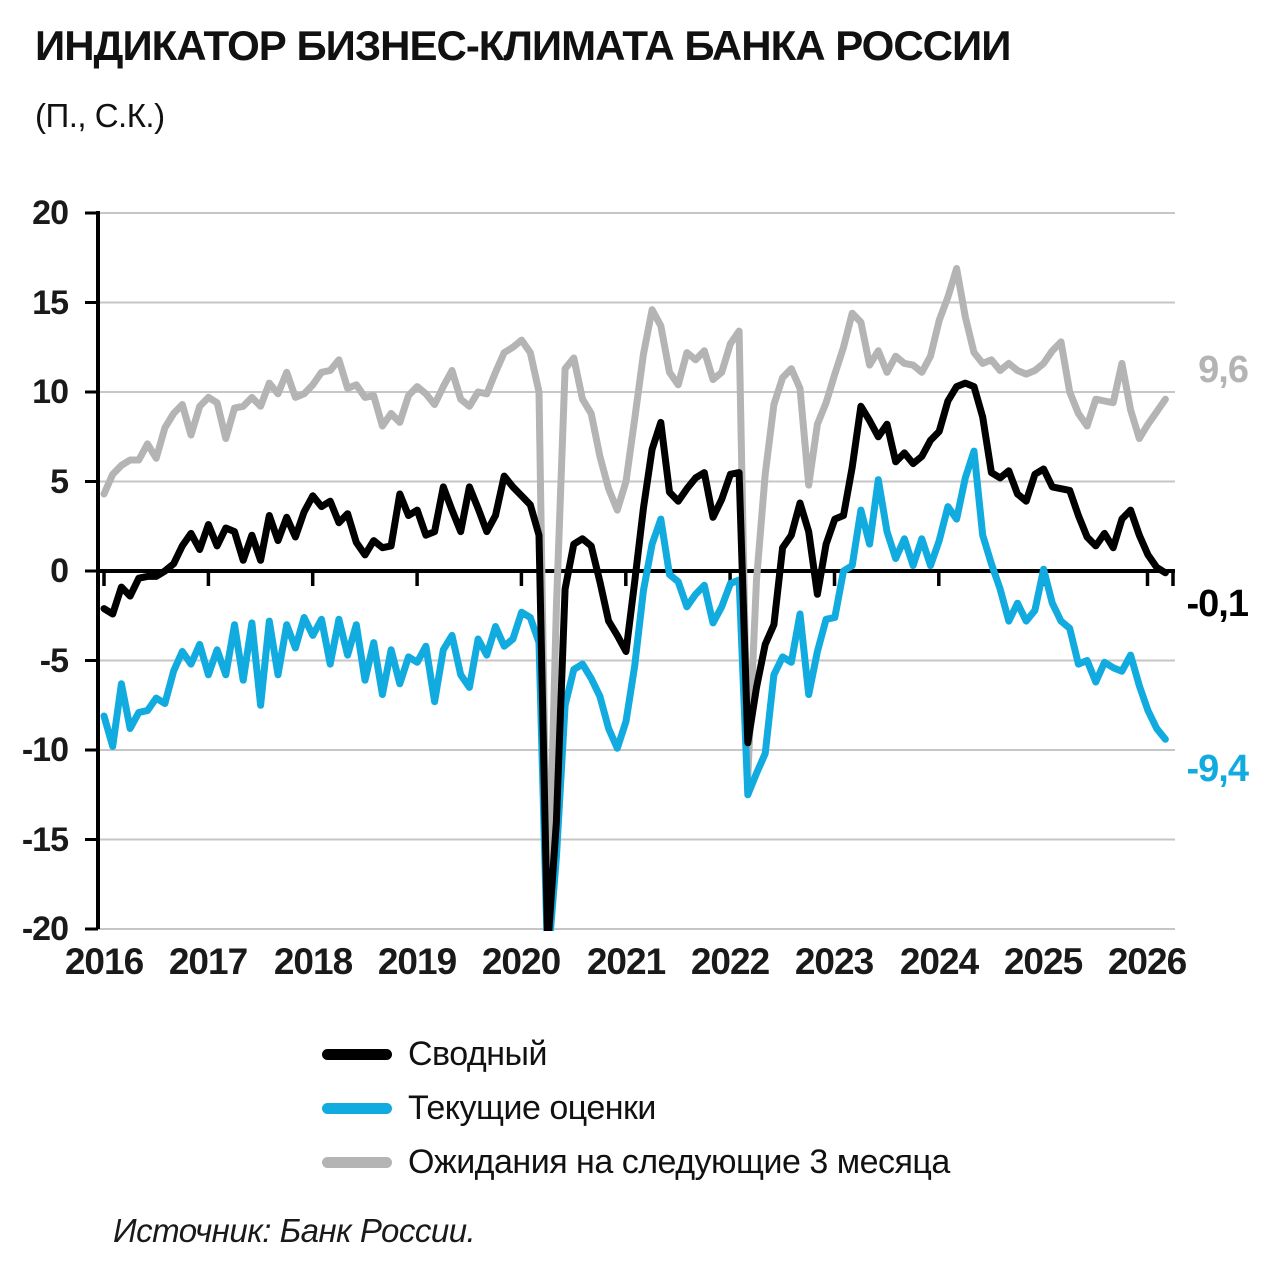 This screenshot has width=1280, height=1269. I want to click on x-tick-label: 2023, so click(834, 961).